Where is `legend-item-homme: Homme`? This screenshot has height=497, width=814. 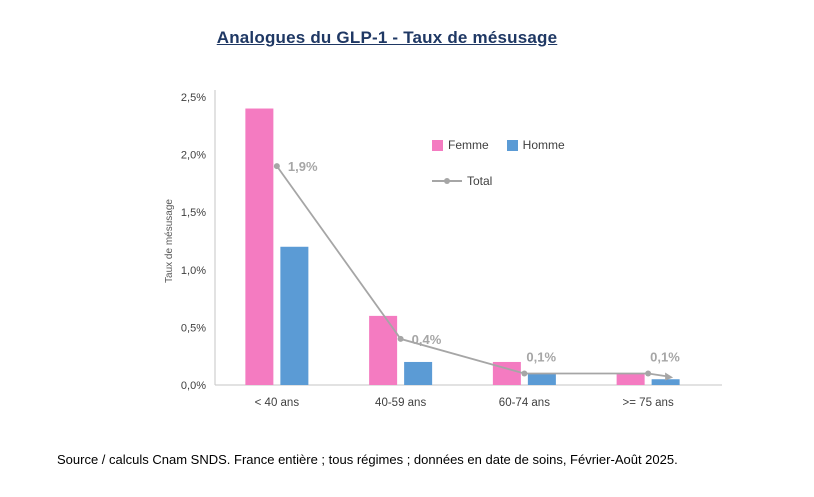 legend-item-homme: Homme is located at coordinates (535, 145).